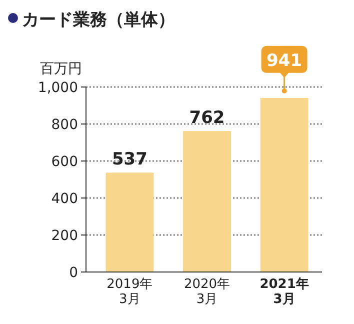 This screenshot has width=354, height=324. What do you see at coordinates (284, 60) in the screenshot?
I see `data-label: 941` at bounding box center [284, 60].